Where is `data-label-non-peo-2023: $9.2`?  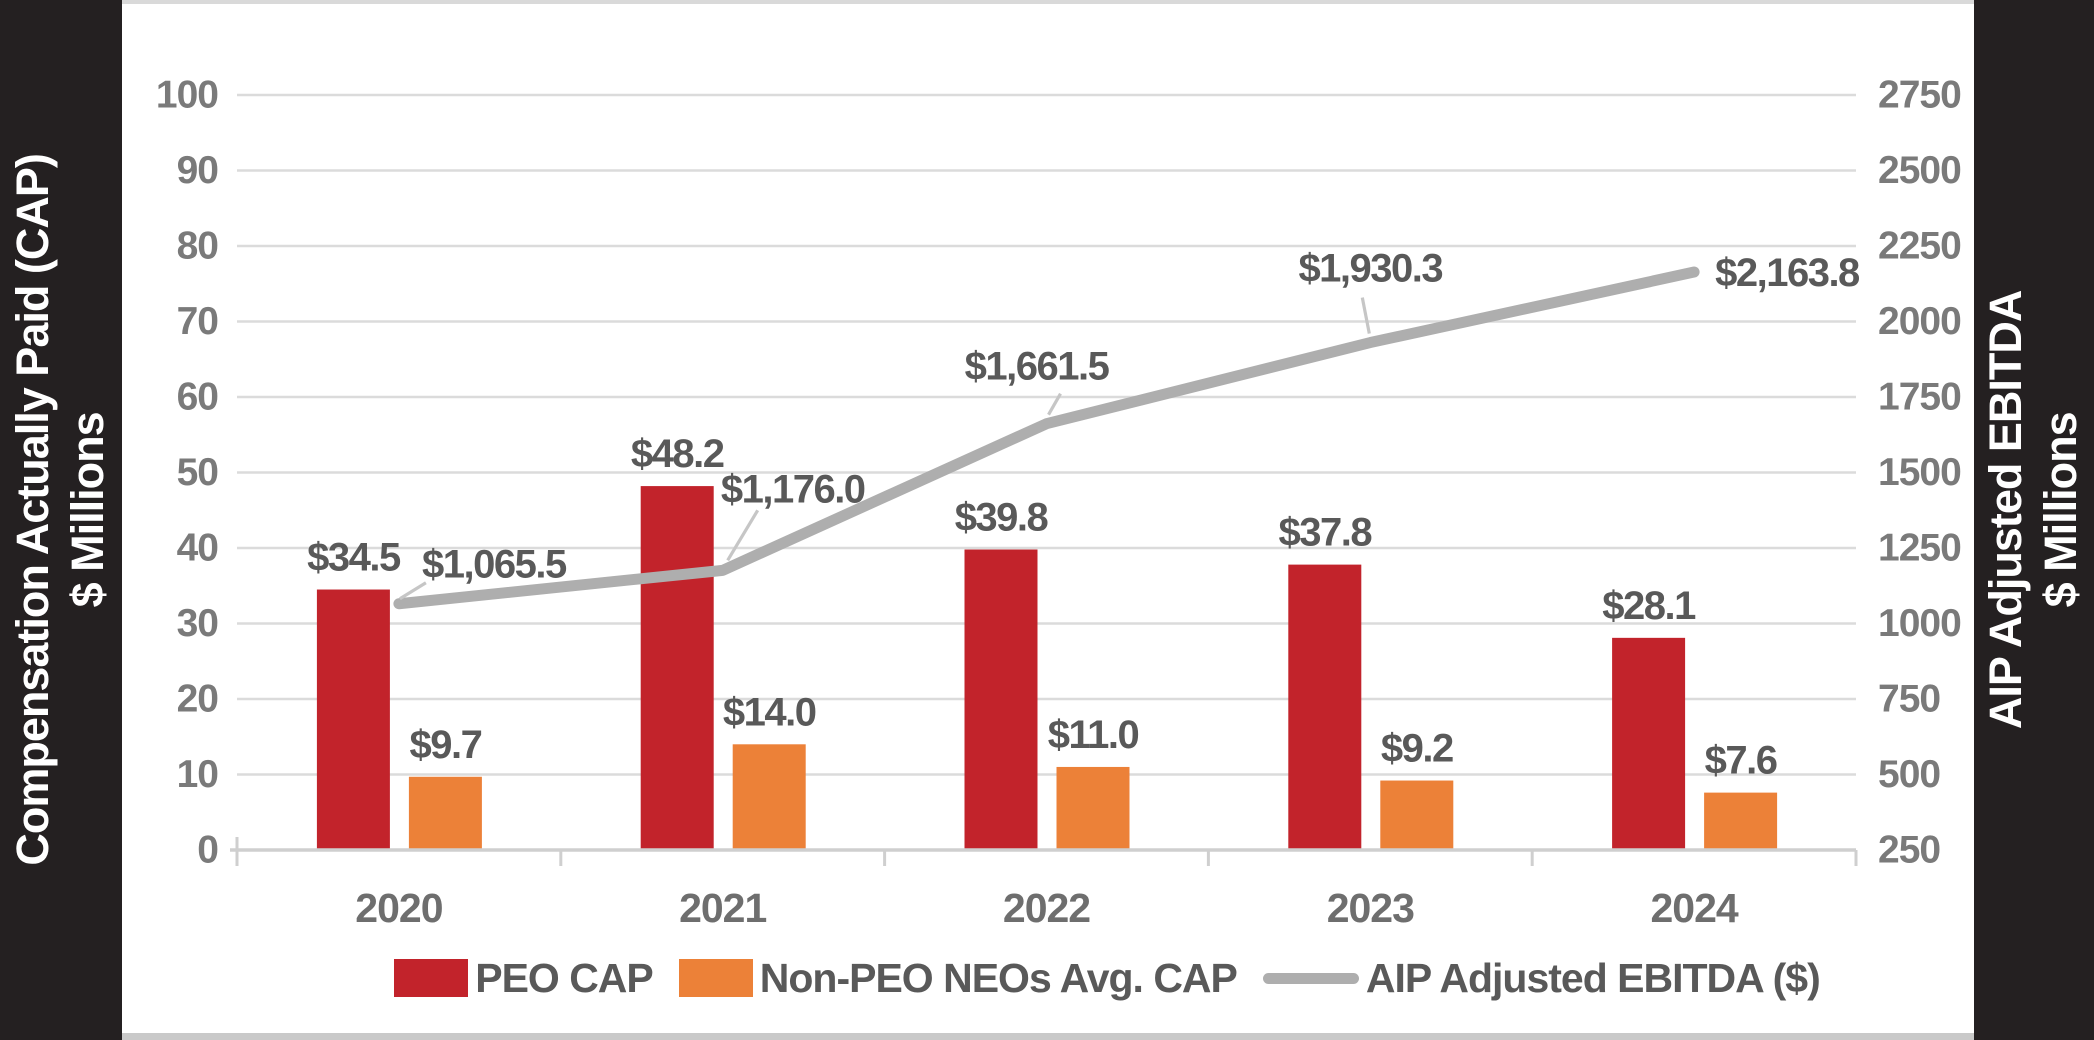 data-label-non-peo-2023: $9.2 is located at coordinates (1417, 749).